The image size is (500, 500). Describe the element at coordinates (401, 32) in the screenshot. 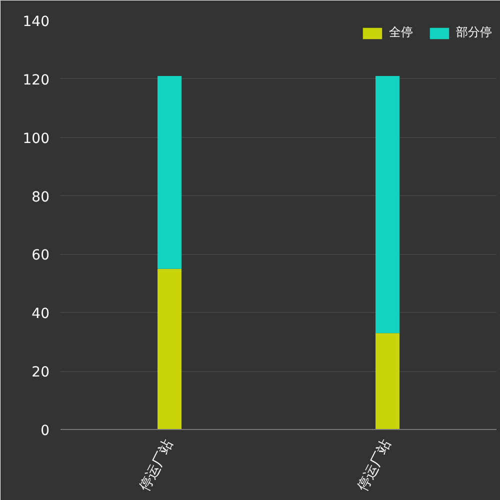

I see `legend-label: 全停` at that location.